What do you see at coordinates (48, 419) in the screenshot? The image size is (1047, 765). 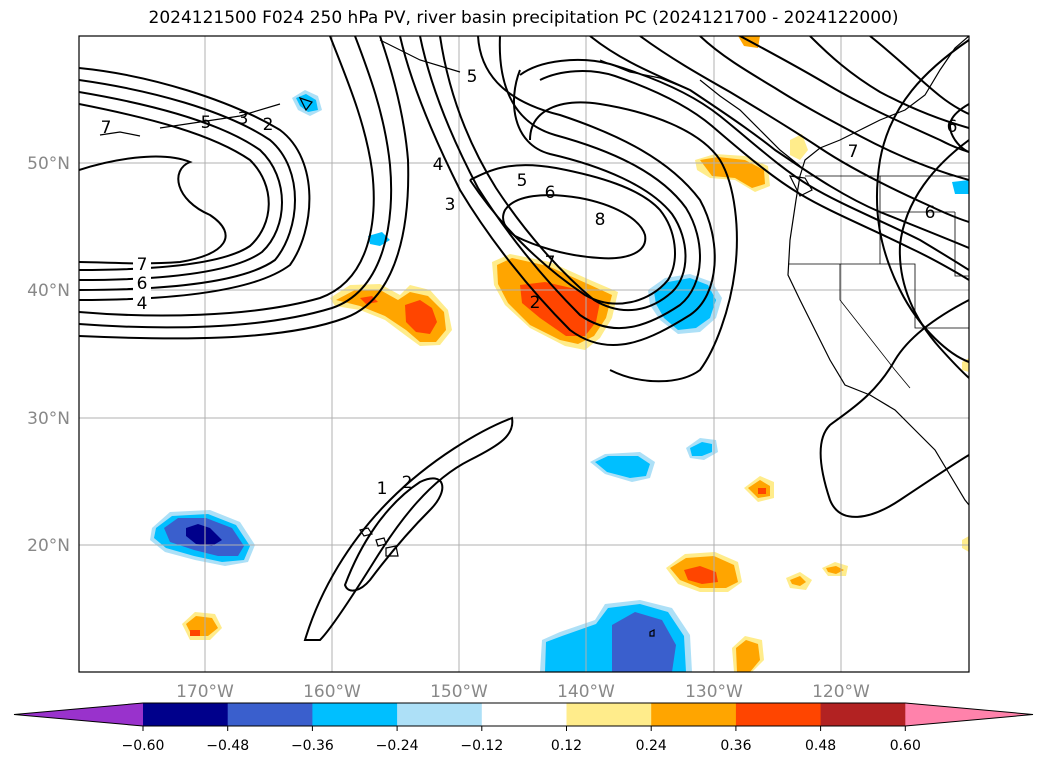 I see `lat-label-30: 30°N` at bounding box center [48, 419].